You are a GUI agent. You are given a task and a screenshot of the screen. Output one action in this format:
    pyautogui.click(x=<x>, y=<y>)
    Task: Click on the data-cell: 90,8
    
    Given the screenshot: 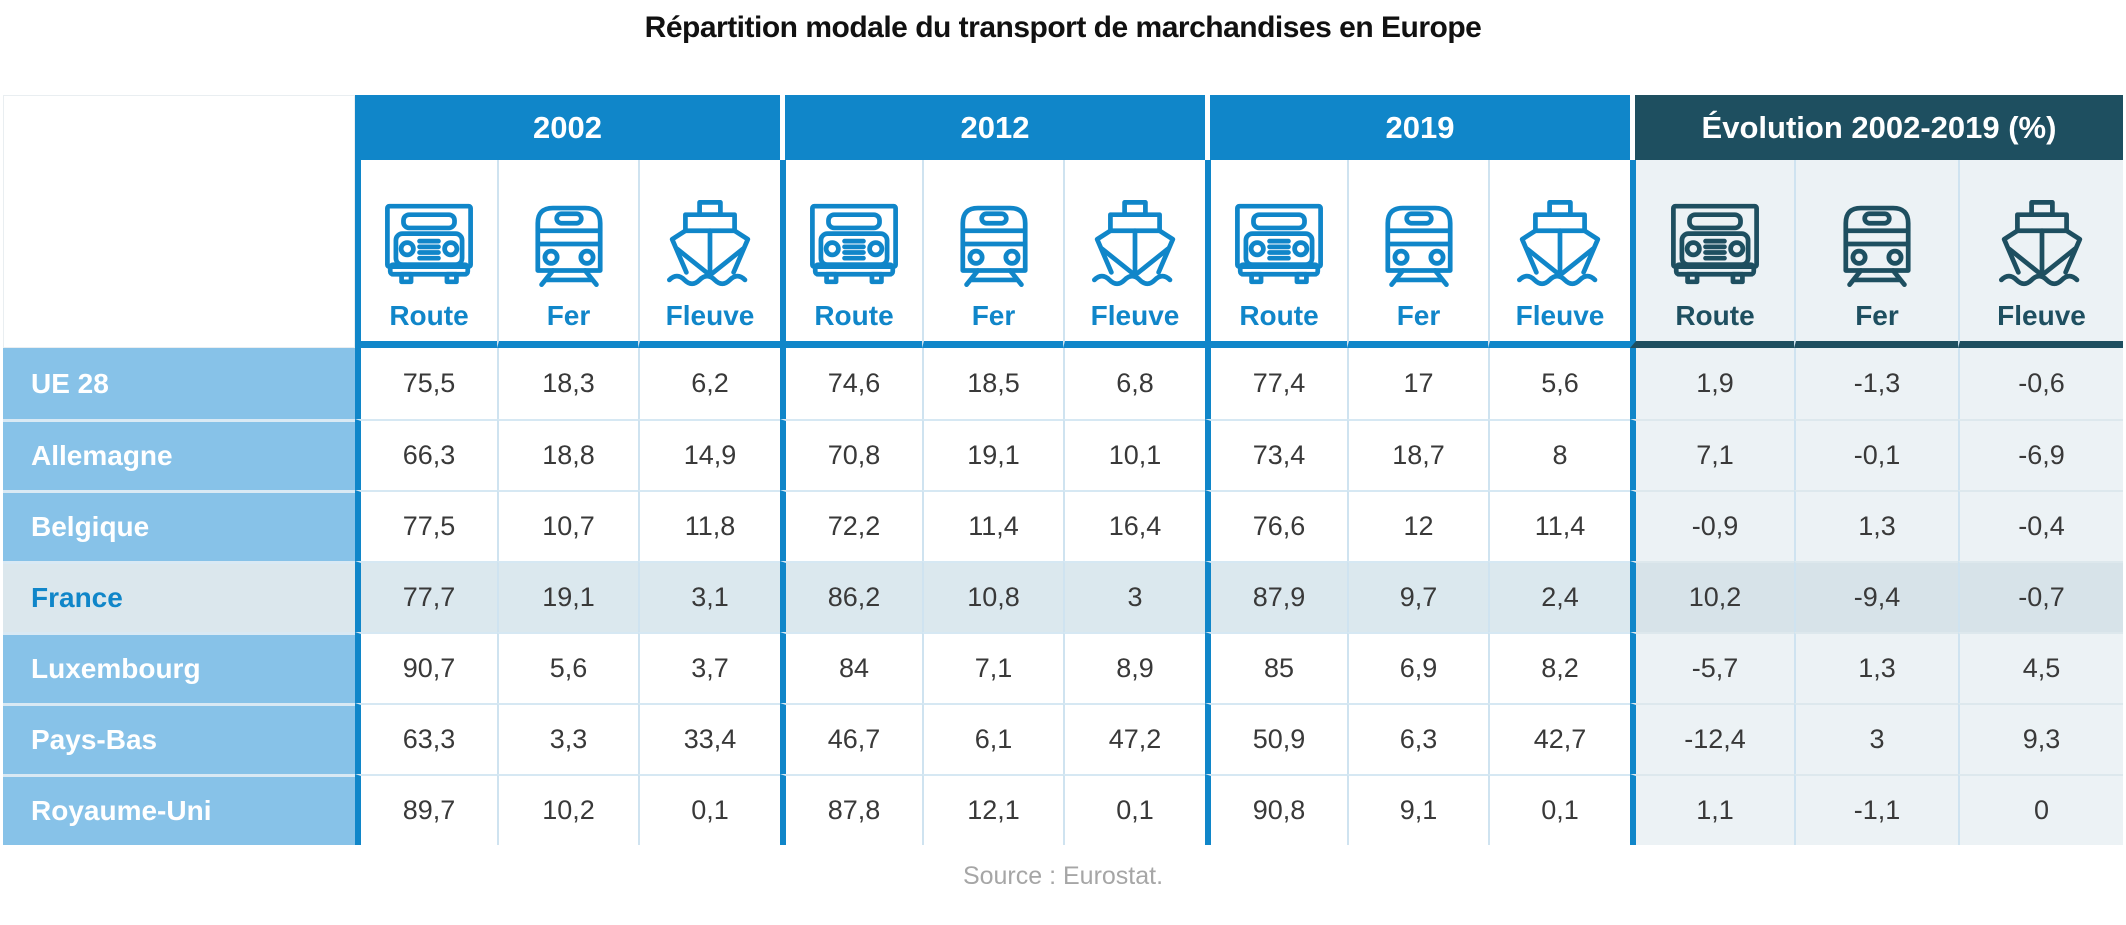 What is the action you would take?
    pyautogui.click(x=1276, y=809)
    